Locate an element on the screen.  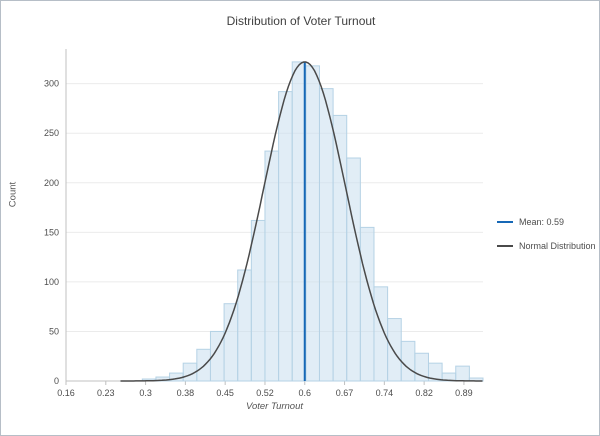
y-tick-label: 0 is located at coordinates (56, 381).